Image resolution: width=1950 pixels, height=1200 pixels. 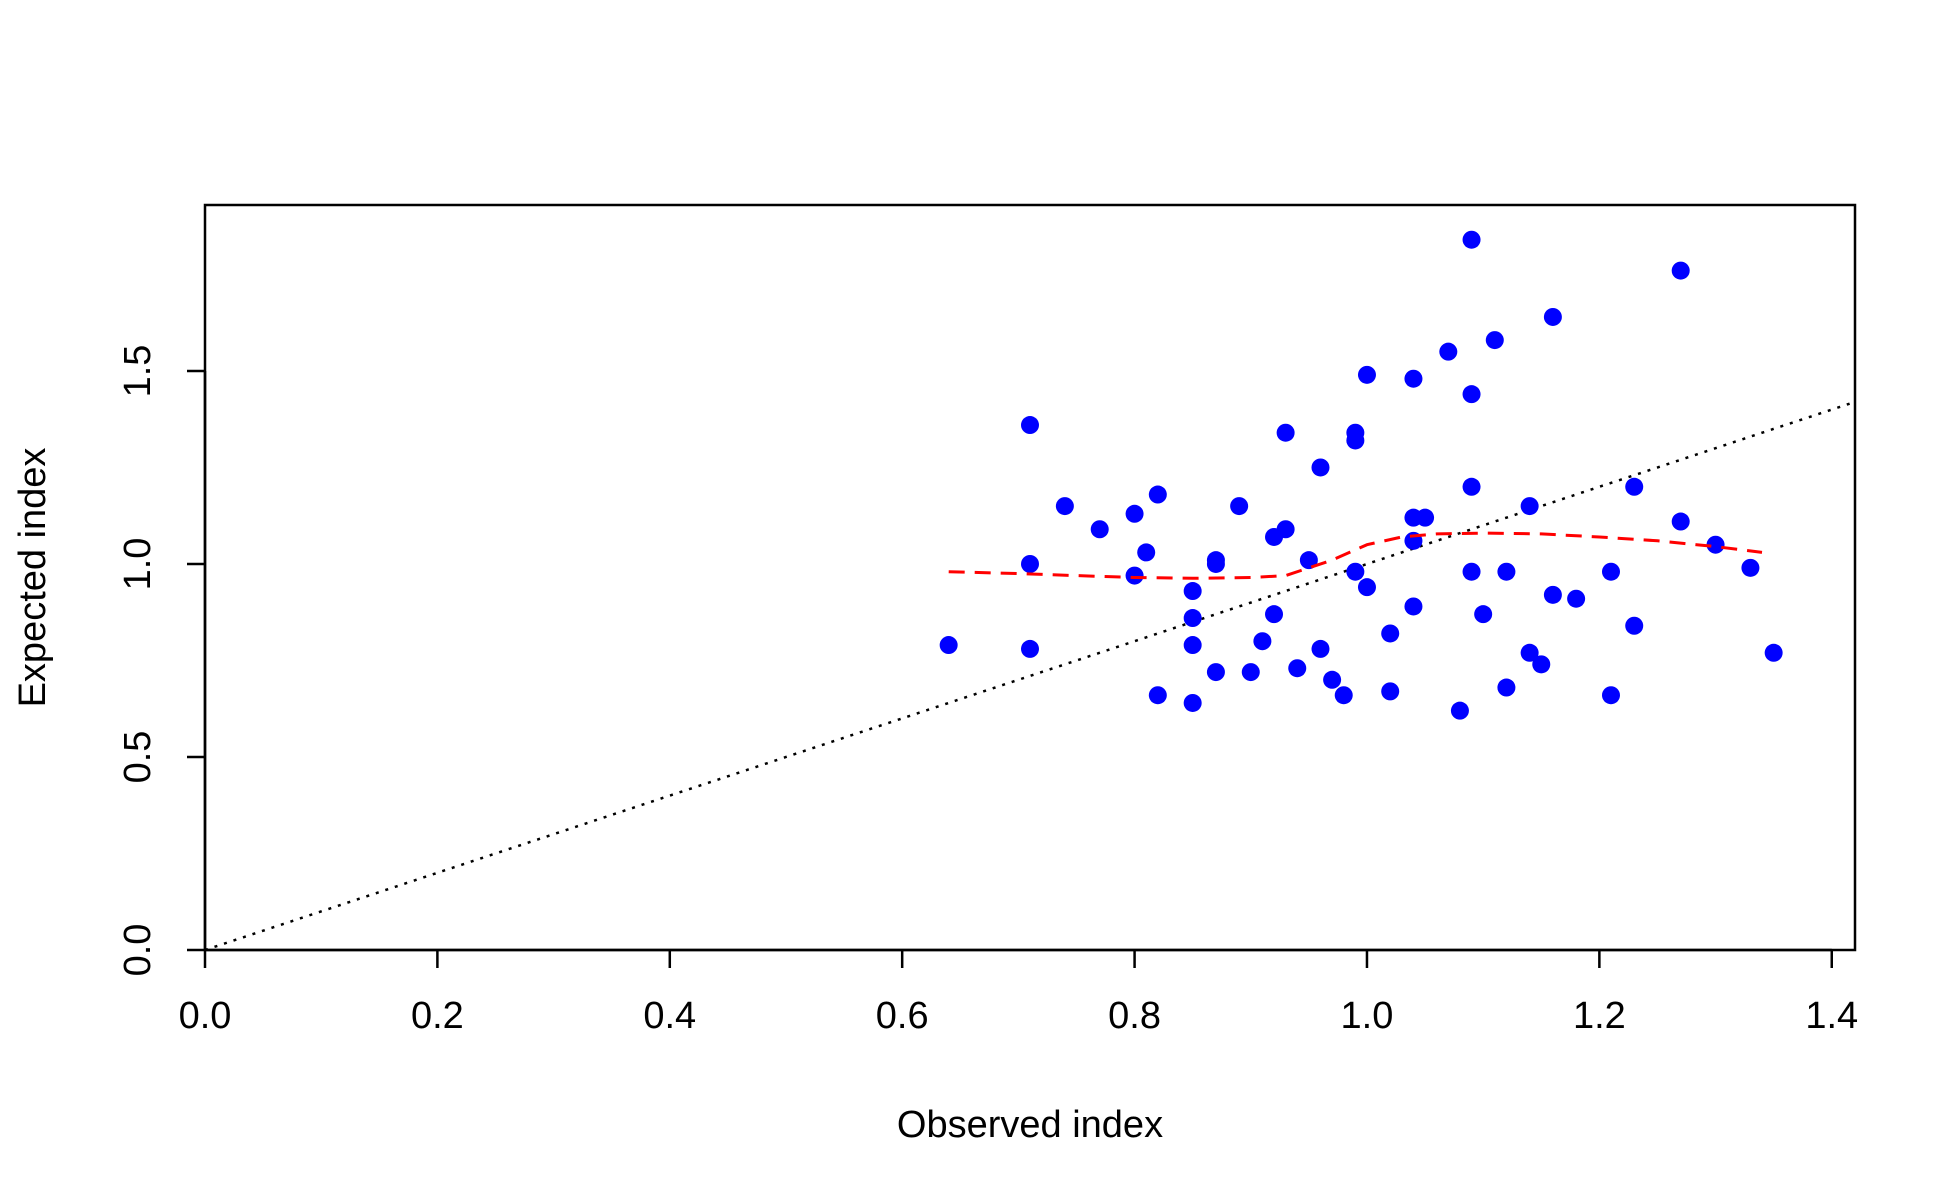 What do you see at coordinates (33, 578) in the screenshot?
I see `y-axis-label: Expected index` at bounding box center [33, 578].